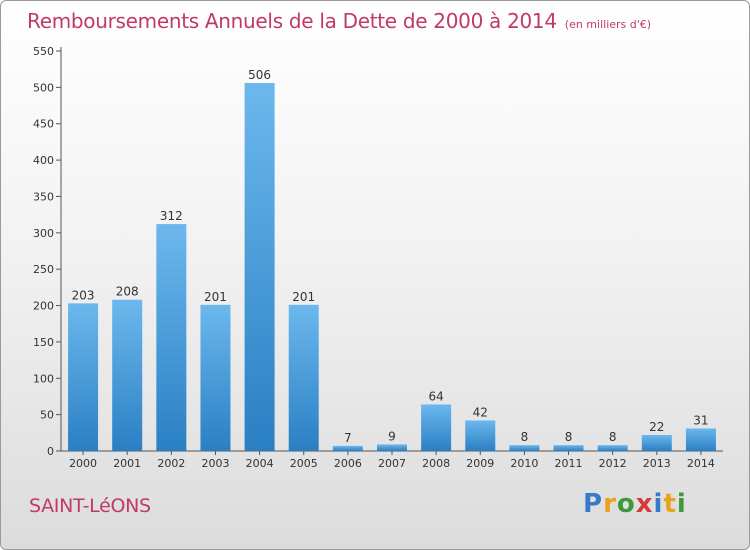  I want to click on y-tick-label: 100, so click(43, 378).